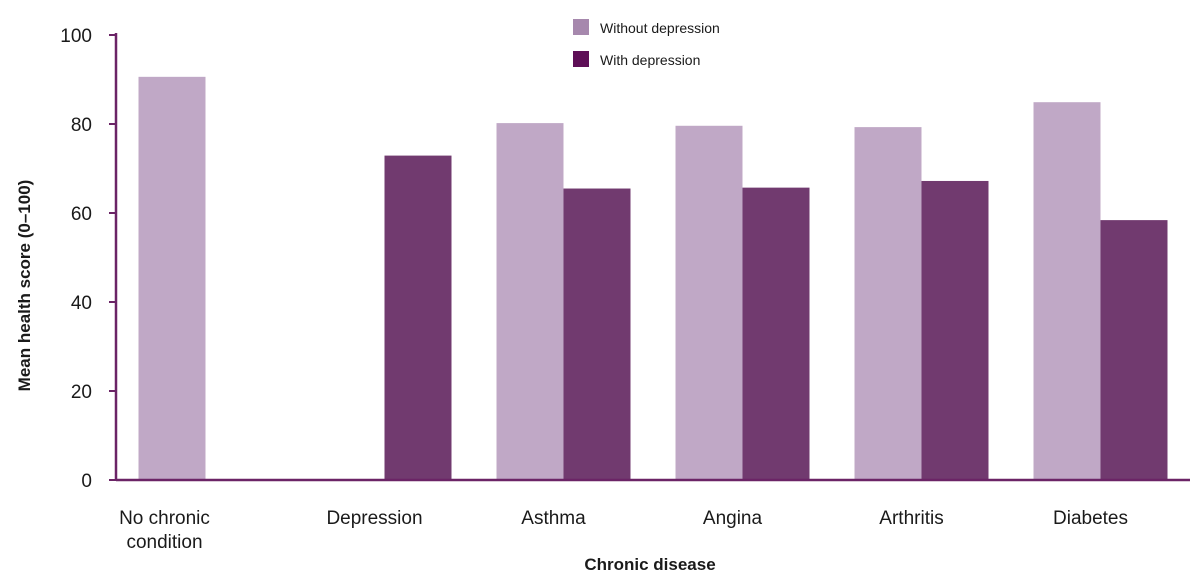  I want to click on x-category-label: Arthritis, so click(911, 518).